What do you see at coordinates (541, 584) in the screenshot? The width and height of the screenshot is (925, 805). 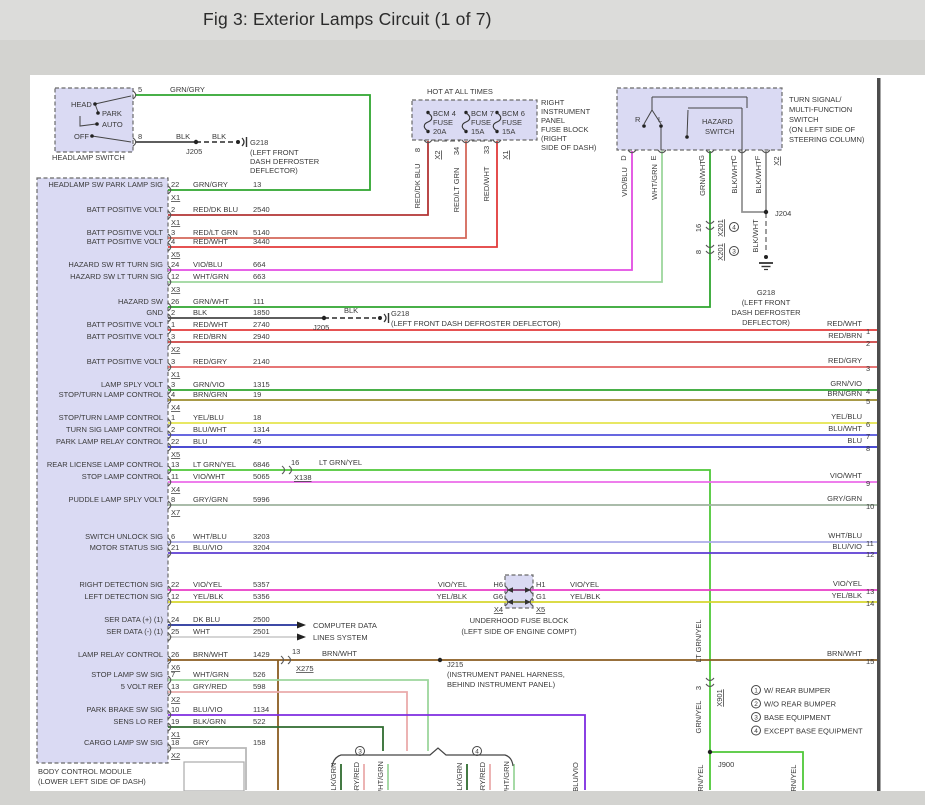 I see `label: H1` at bounding box center [541, 584].